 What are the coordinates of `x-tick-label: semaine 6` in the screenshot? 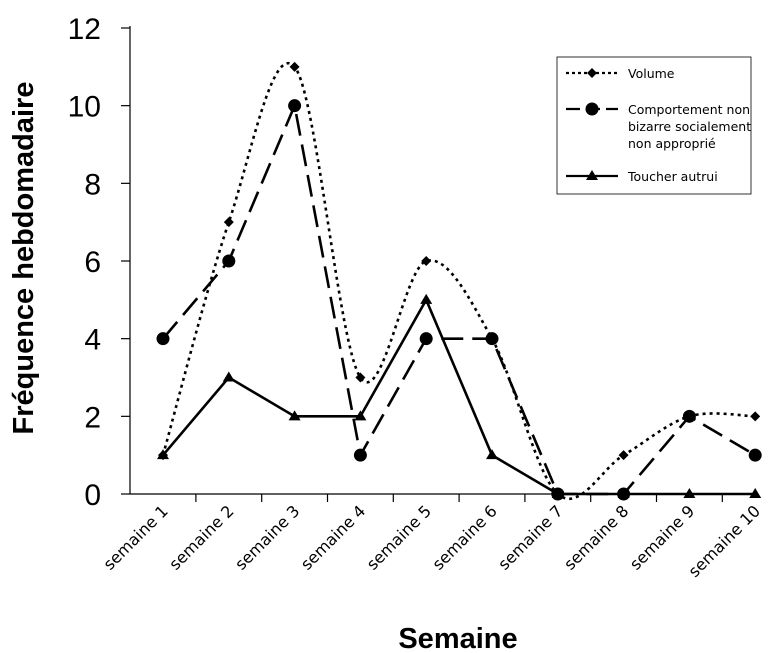 It's located at (465, 537).